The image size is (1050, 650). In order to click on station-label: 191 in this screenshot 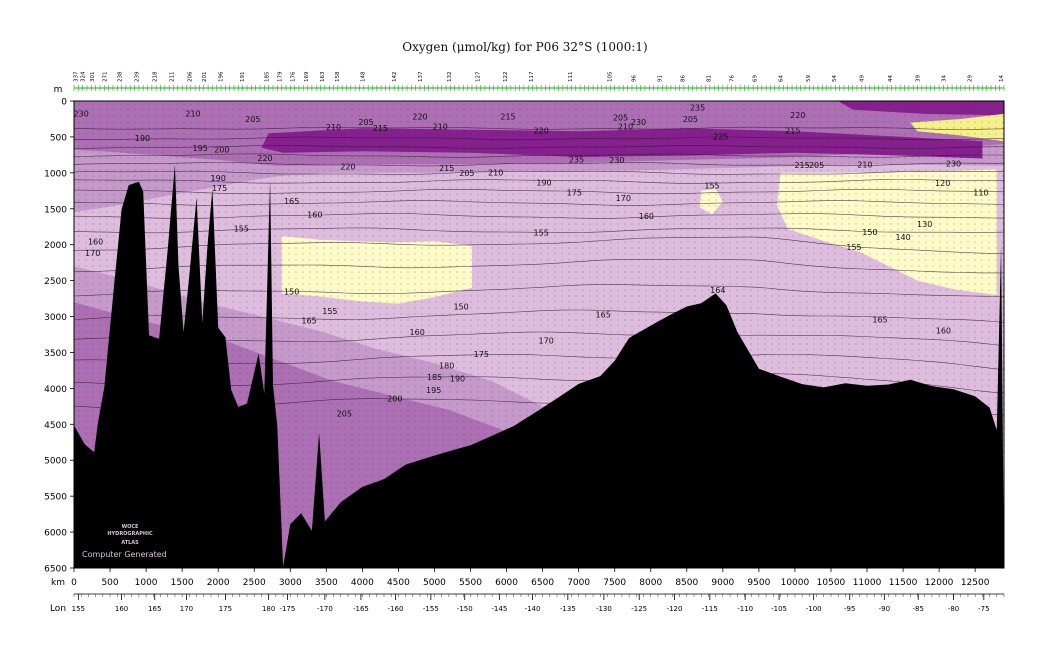, I will do `click(243, 77)`.